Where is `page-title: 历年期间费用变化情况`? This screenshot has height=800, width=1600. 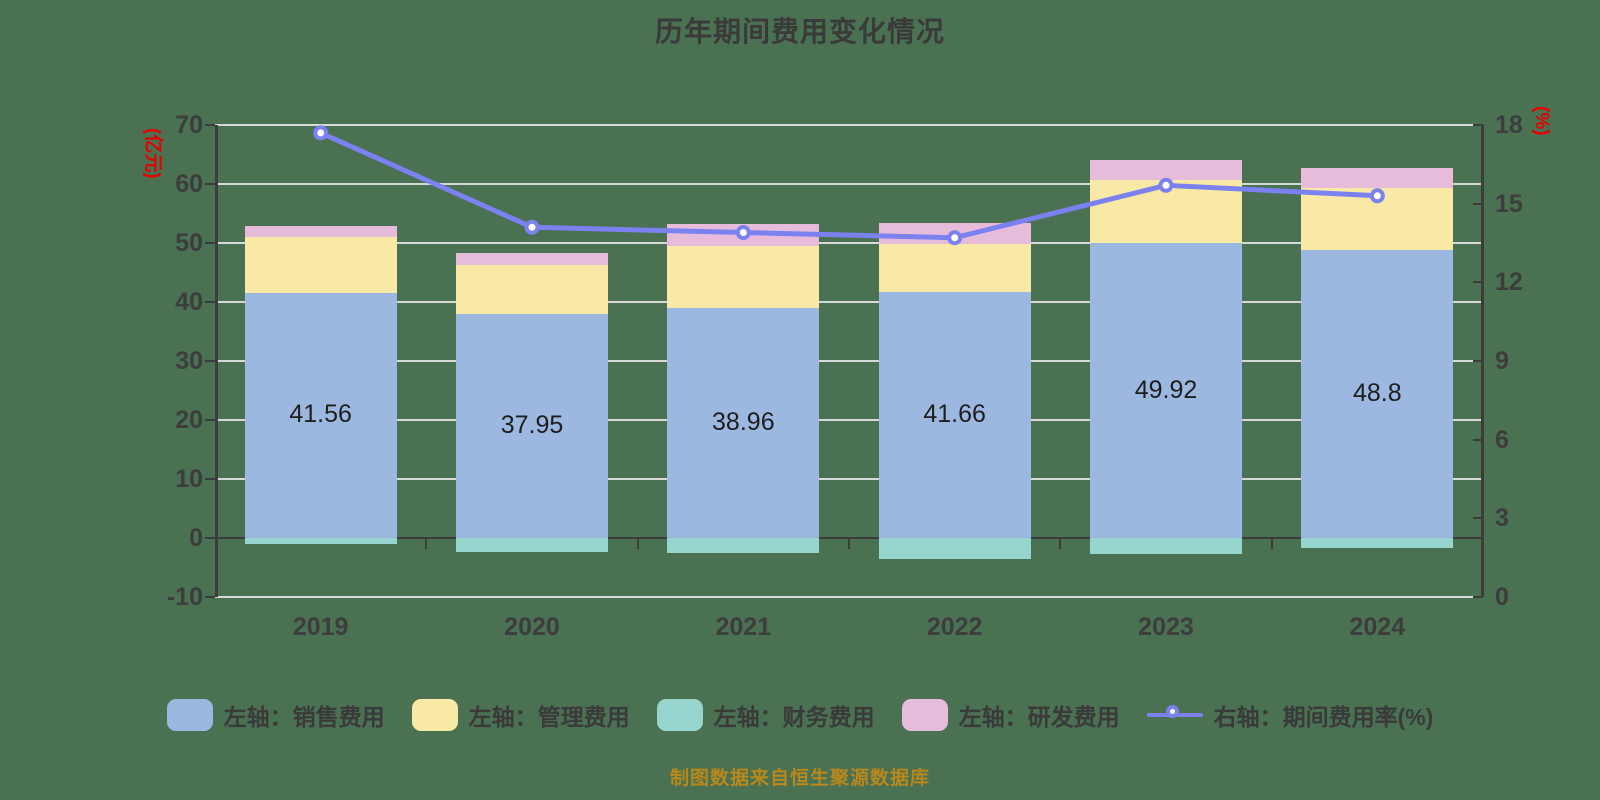
page-title: 历年期间费用变化情况 is located at coordinates (799, 31).